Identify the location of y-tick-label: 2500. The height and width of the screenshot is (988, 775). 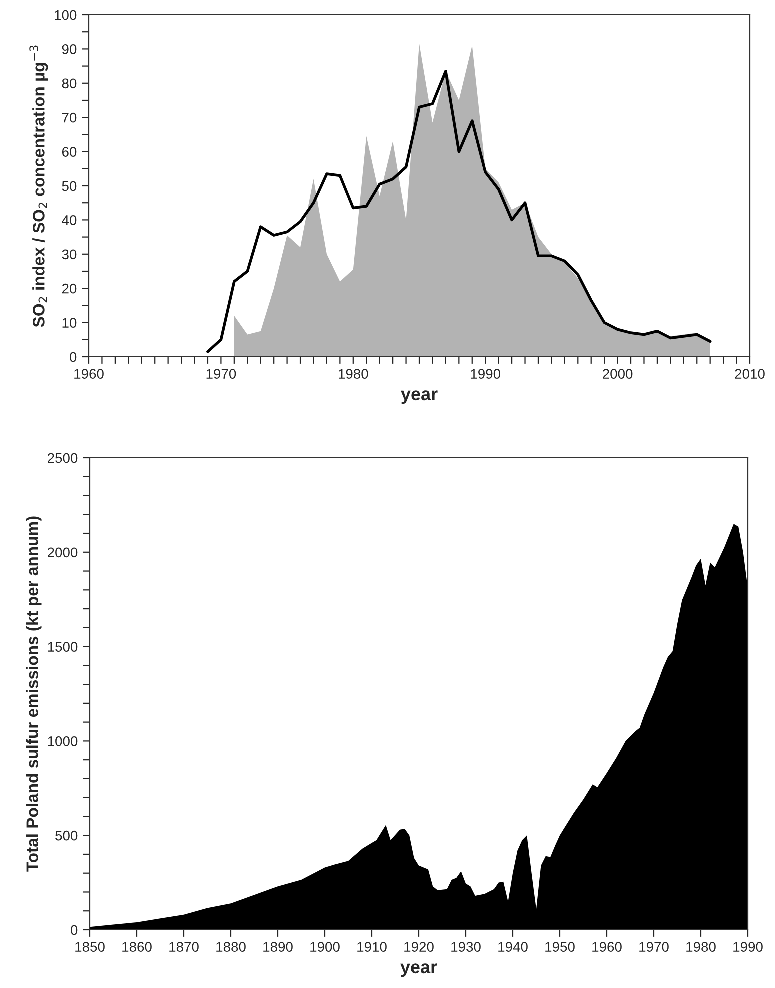
(63, 458).